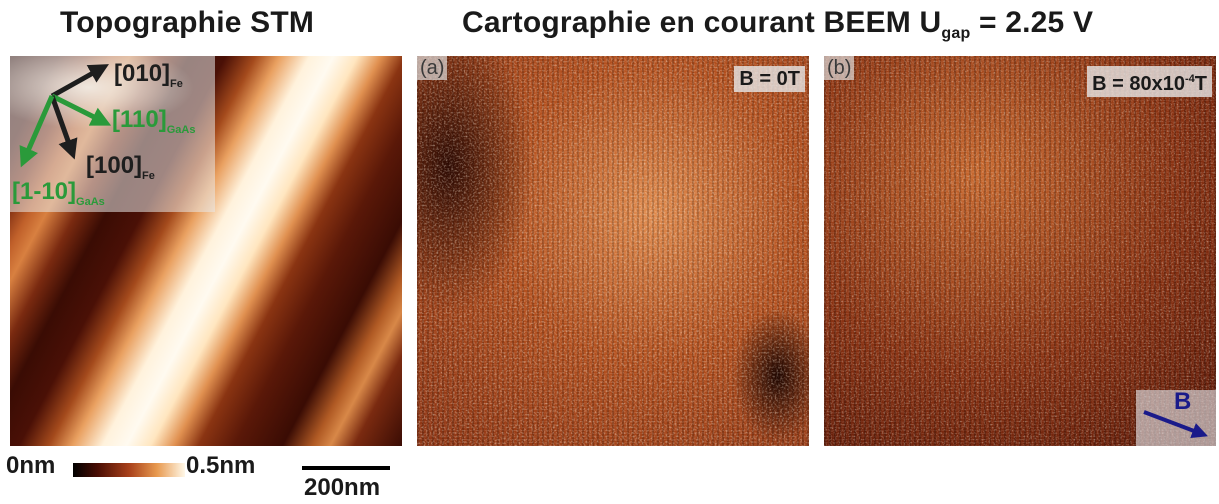 This screenshot has height=504, width=1219. Describe the element at coordinates (63, 127) in the screenshot. I see `arrow-100-fe-icon` at that location.